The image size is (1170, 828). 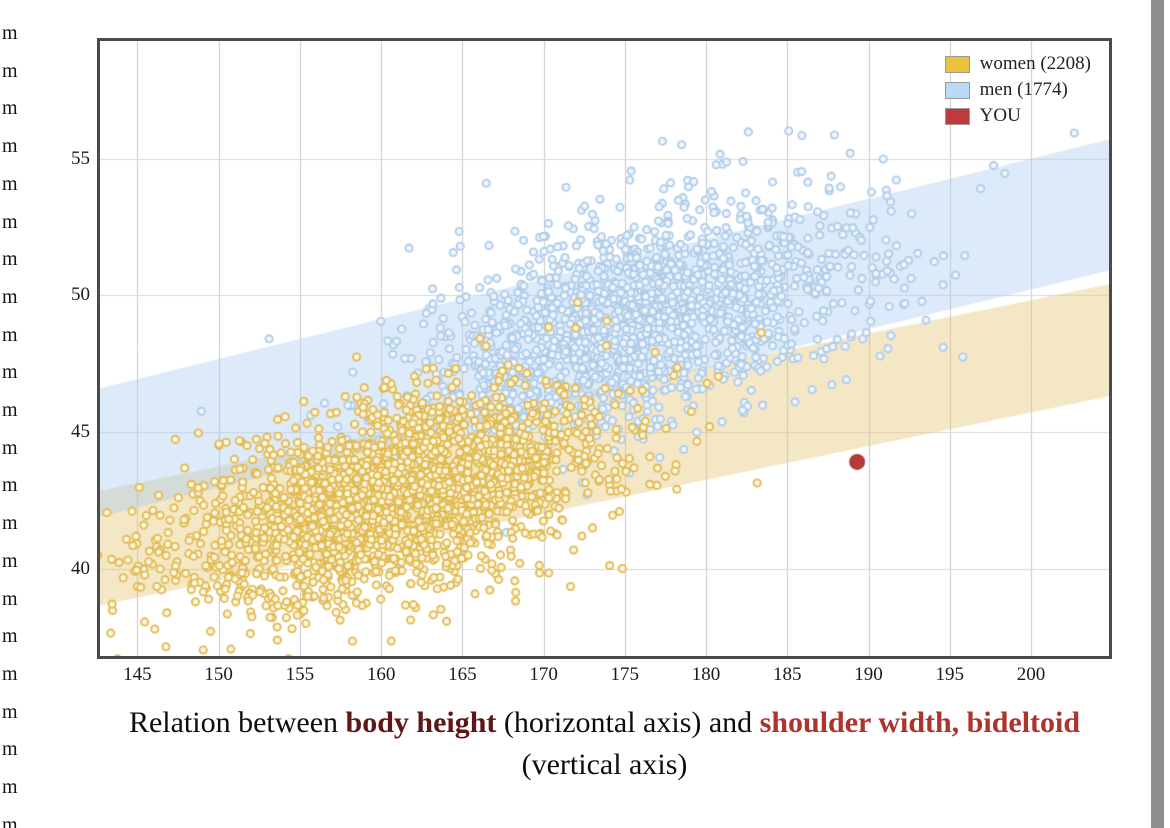 I want to click on legend-item: YOU, so click(x=1017, y=116).